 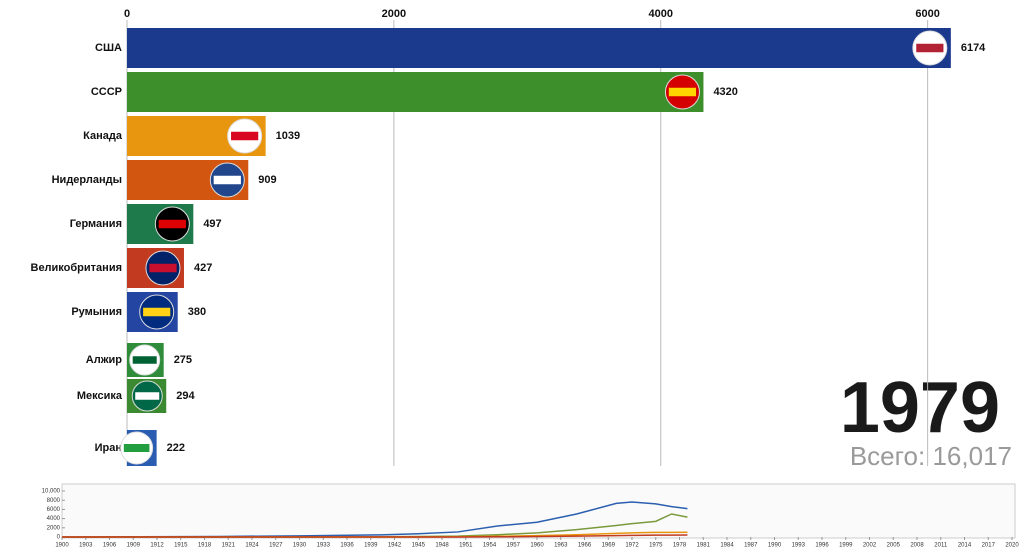 What do you see at coordinates (212, 224) in the screenshot?
I see `value-label: 497` at bounding box center [212, 224].